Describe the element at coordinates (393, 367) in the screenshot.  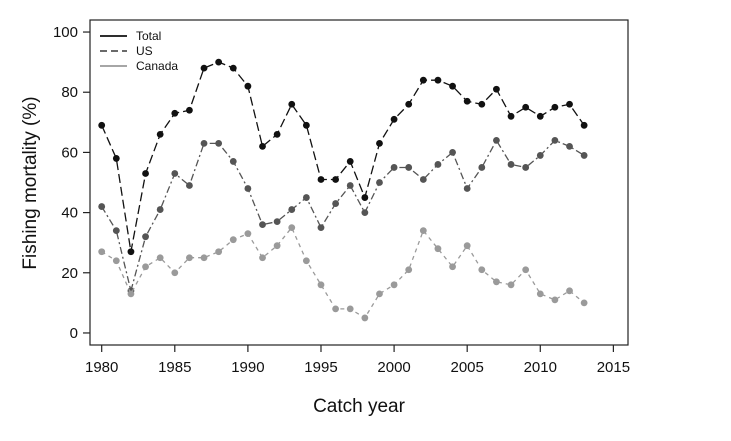
I see `x-tick-label: 2000` at that location.